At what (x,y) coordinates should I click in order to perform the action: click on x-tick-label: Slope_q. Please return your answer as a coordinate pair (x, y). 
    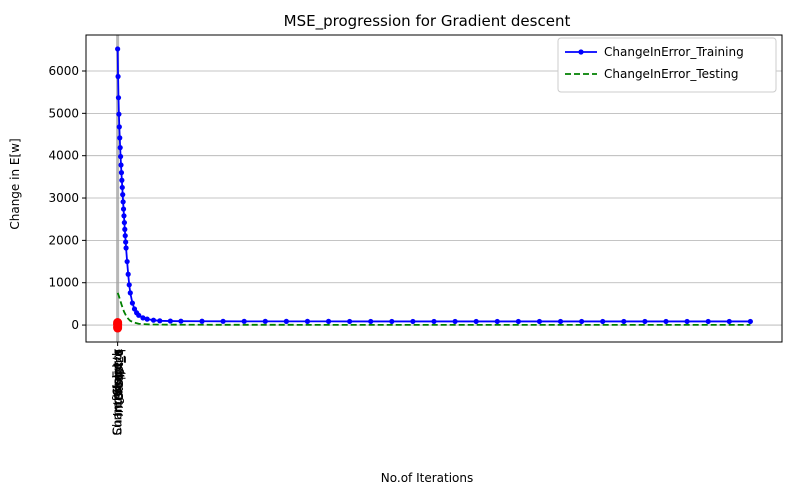
    Looking at the image, I should click on (118, 372).